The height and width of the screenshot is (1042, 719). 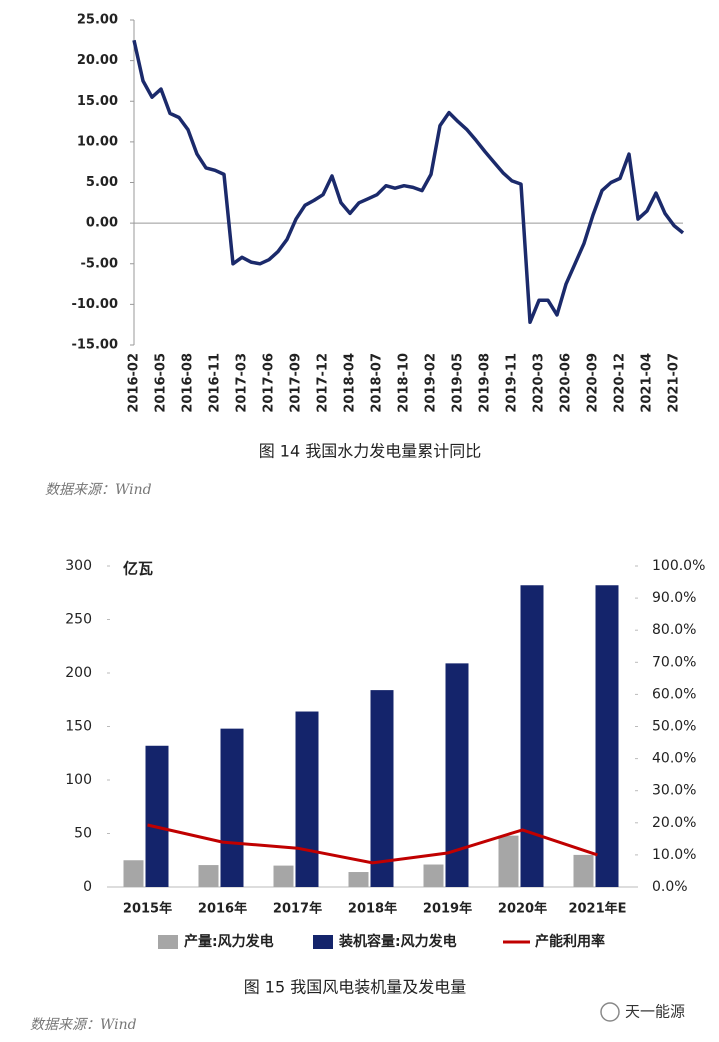 I want to click on y2-tick-label: 40.0%, so click(x=674, y=759).